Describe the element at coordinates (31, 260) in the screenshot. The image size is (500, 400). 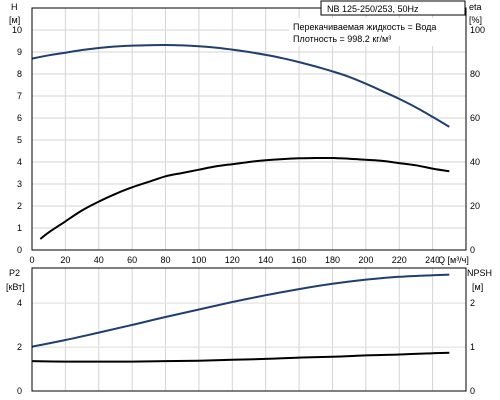
I see `x-tick-label: 0` at that location.